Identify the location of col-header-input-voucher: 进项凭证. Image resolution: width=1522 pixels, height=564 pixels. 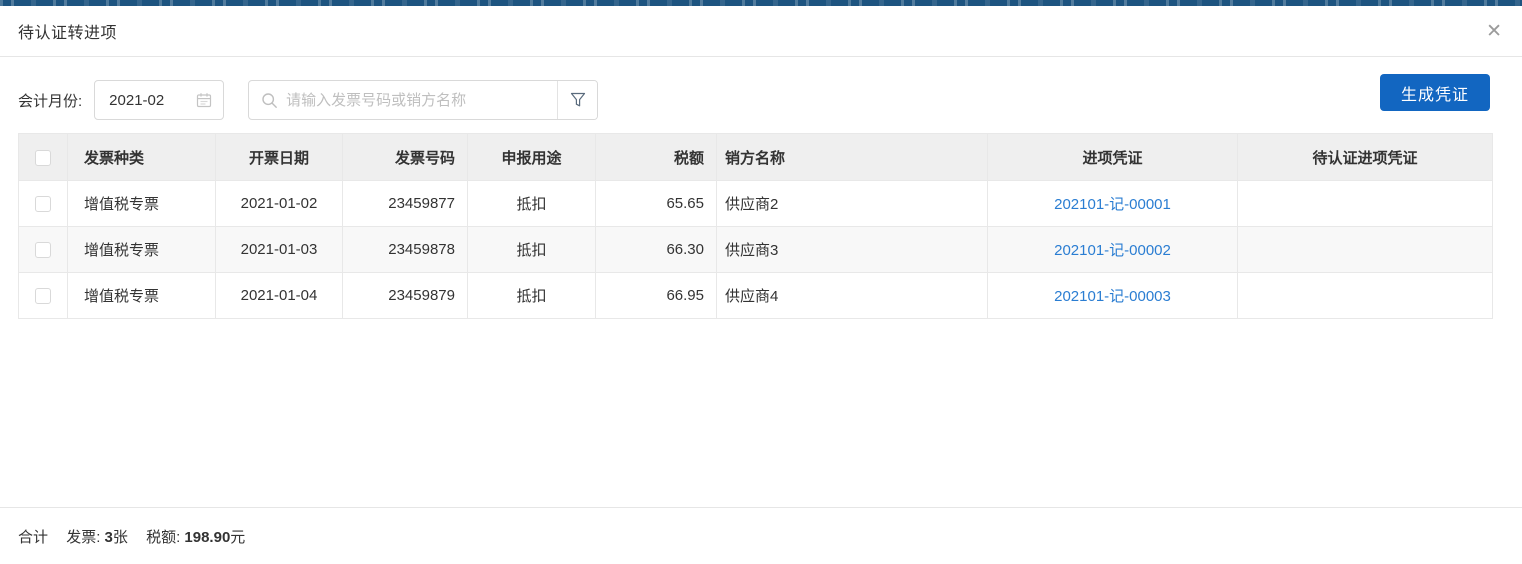
(1112, 157).